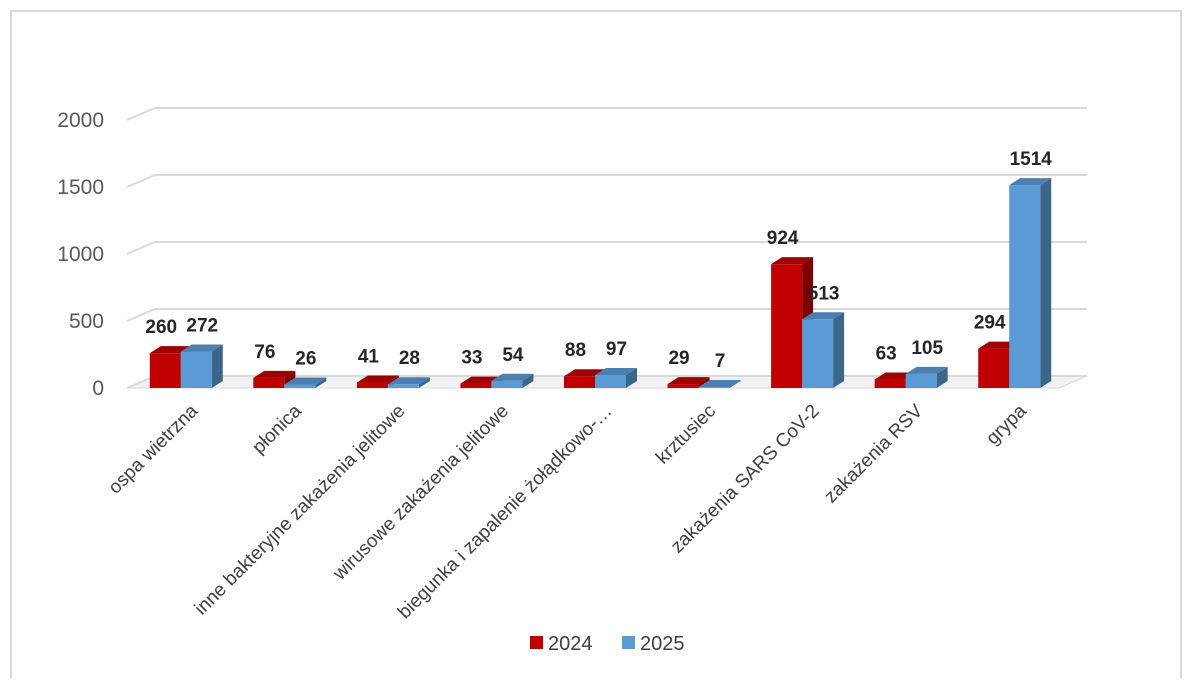  What do you see at coordinates (607, 644) in the screenshot?
I see `legend: 2024 2025` at bounding box center [607, 644].